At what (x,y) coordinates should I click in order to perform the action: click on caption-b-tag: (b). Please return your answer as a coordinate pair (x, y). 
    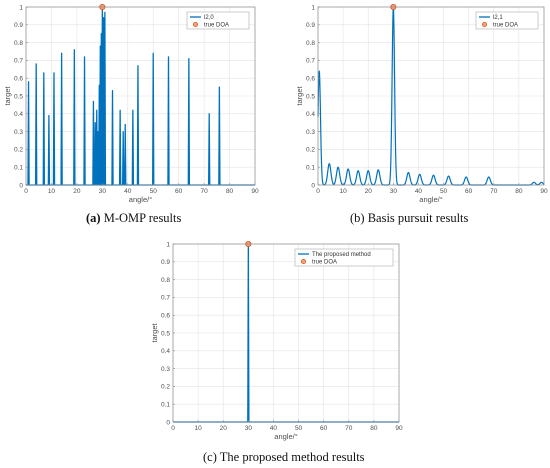
    Looking at the image, I should click on (357, 218).